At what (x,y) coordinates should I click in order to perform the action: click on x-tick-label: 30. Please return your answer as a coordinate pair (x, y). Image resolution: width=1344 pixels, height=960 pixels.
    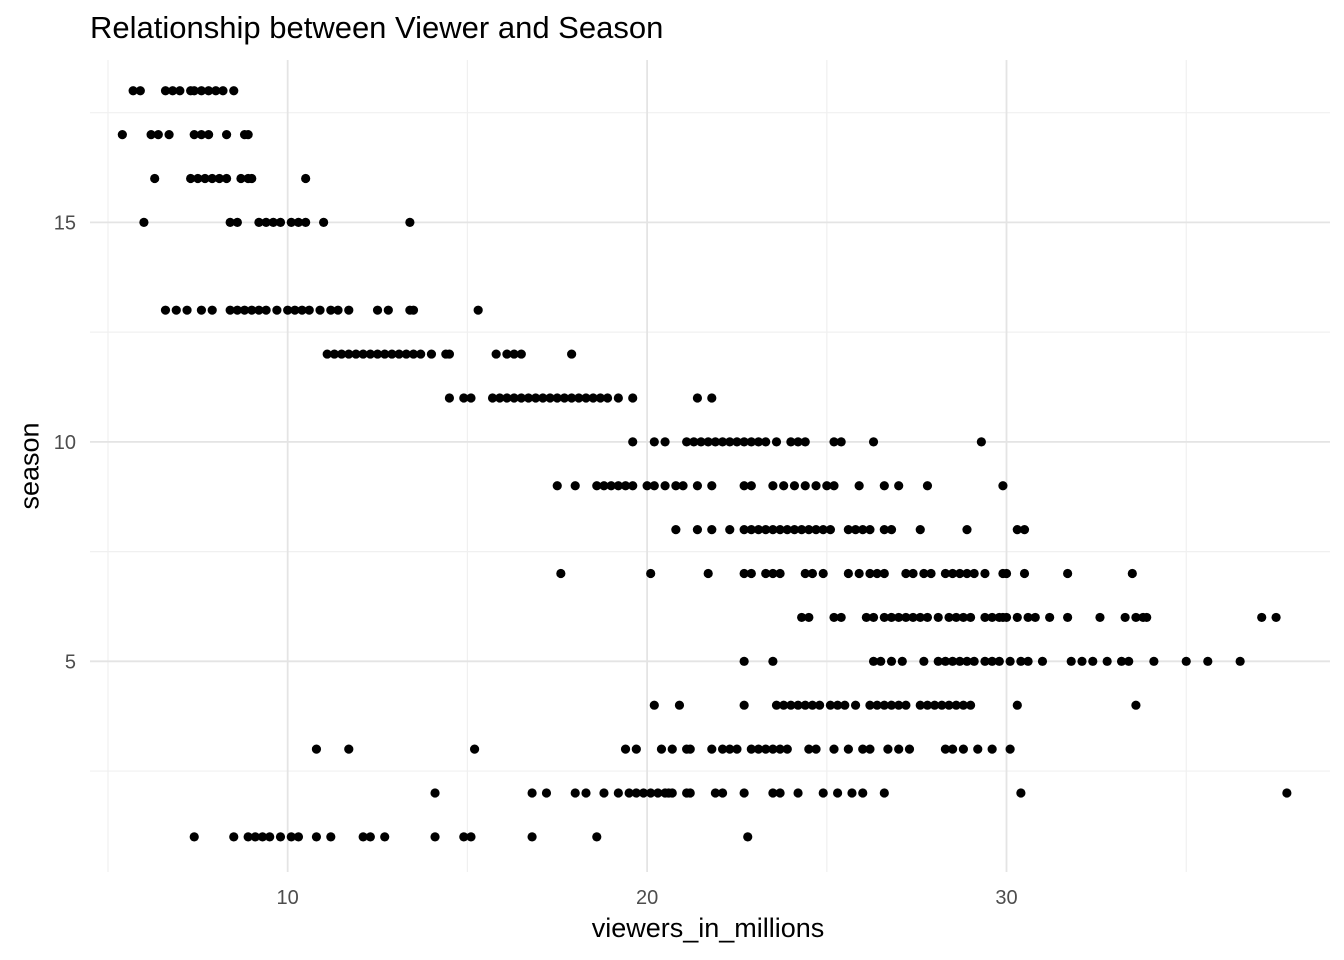
    Looking at the image, I should click on (1006, 898).